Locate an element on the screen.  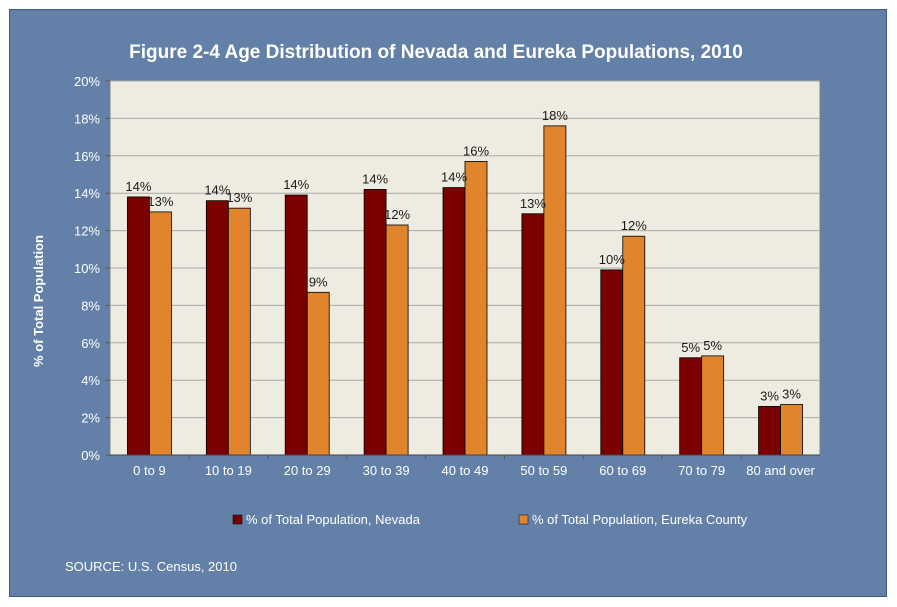
y-tick-label: 4% is located at coordinates (90, 380).